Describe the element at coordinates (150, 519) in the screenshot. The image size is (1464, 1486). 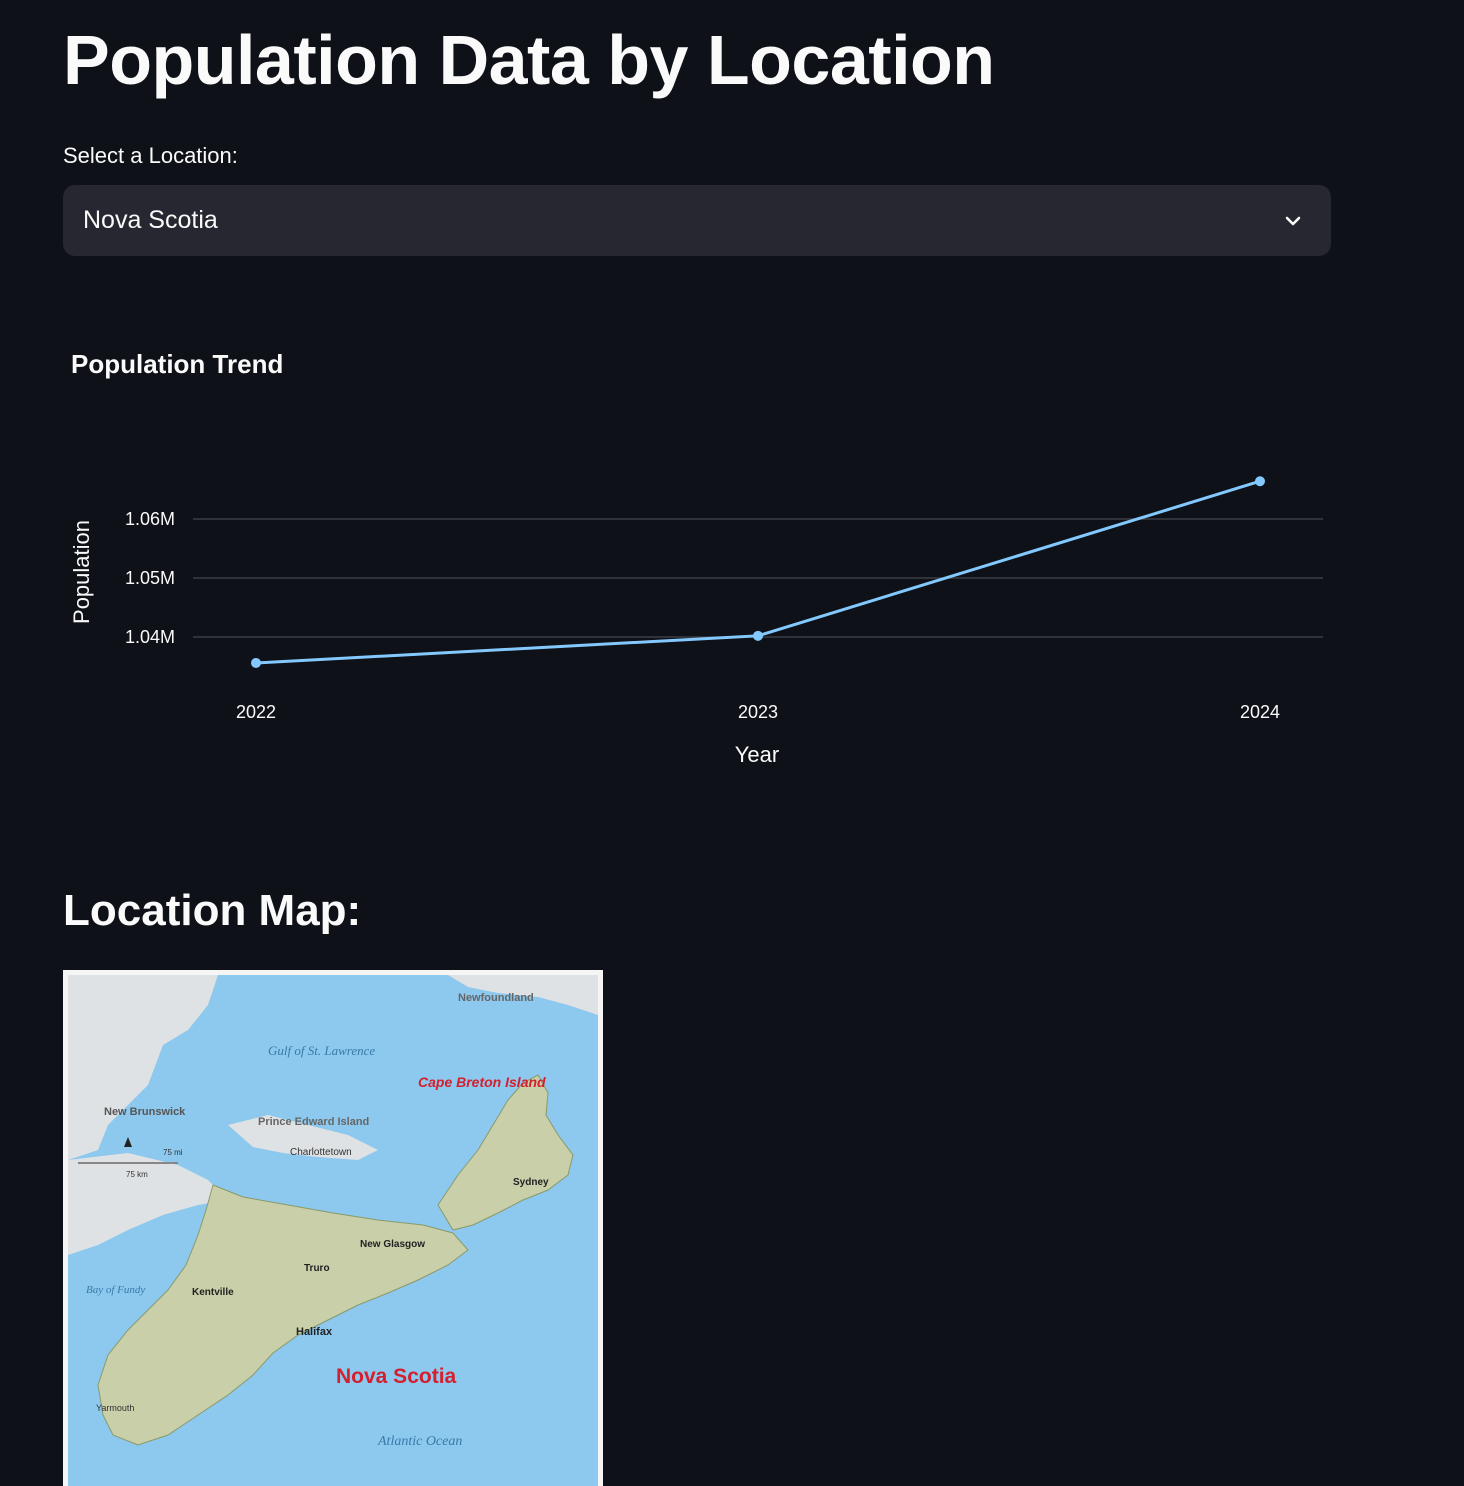
I see `y-tick-label: 1.06M` at that location.